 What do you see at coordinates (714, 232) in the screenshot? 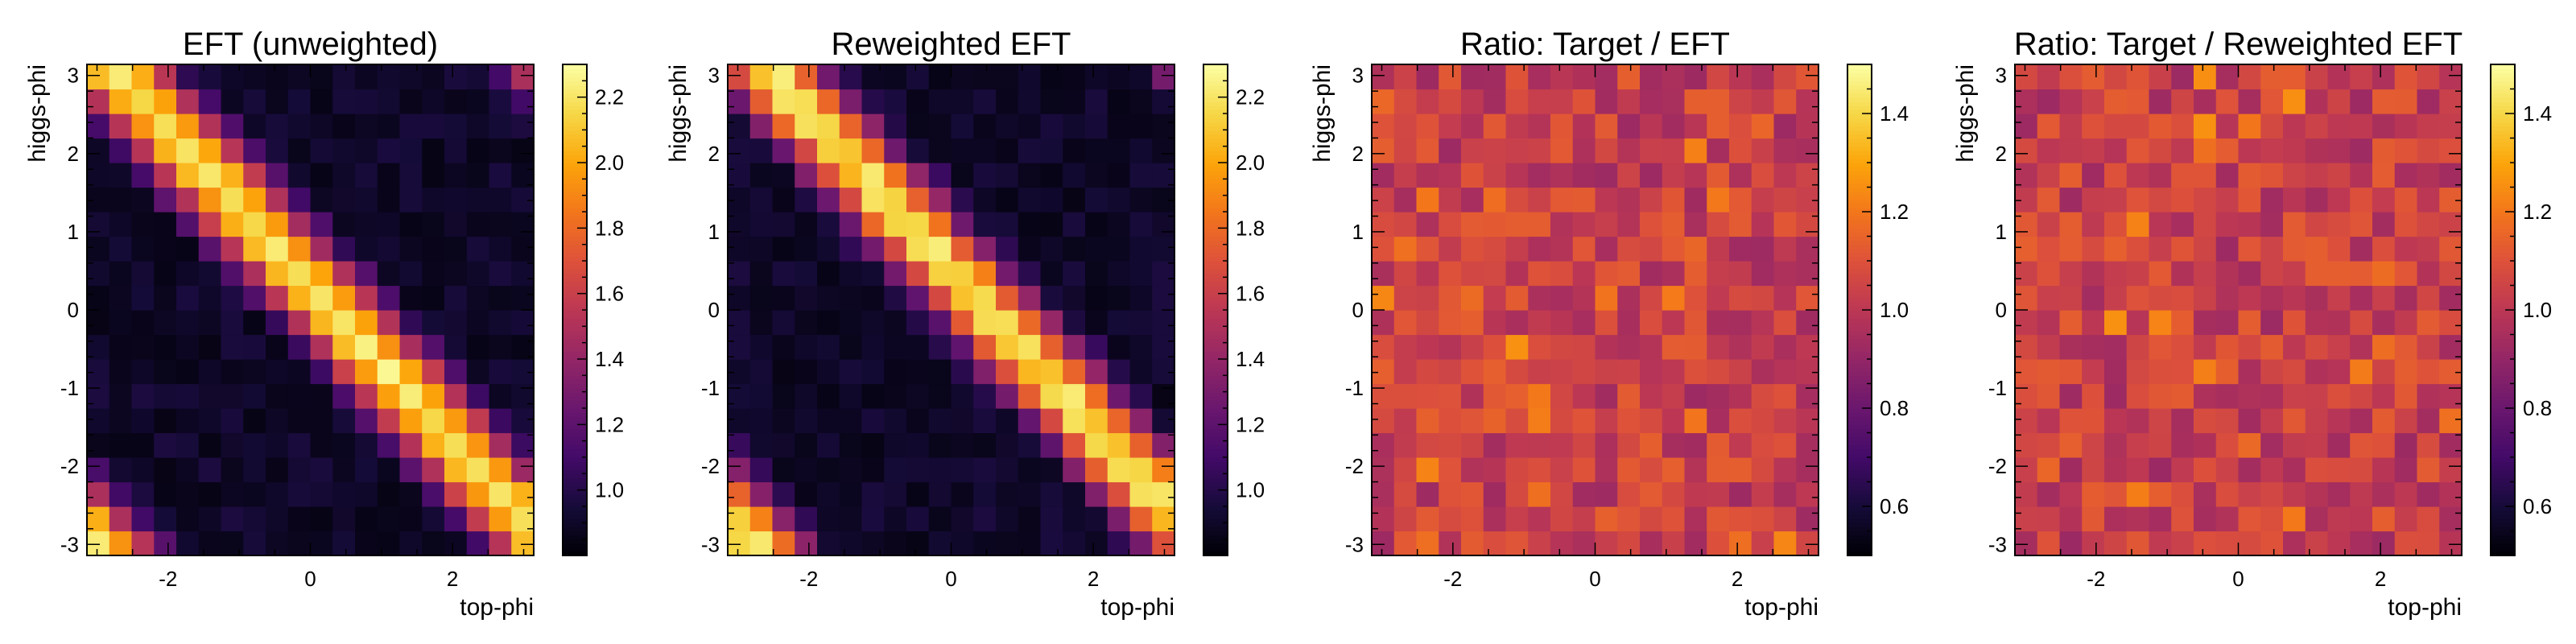
I see `y-tick-label: 1` at bounding box center [714, 232].